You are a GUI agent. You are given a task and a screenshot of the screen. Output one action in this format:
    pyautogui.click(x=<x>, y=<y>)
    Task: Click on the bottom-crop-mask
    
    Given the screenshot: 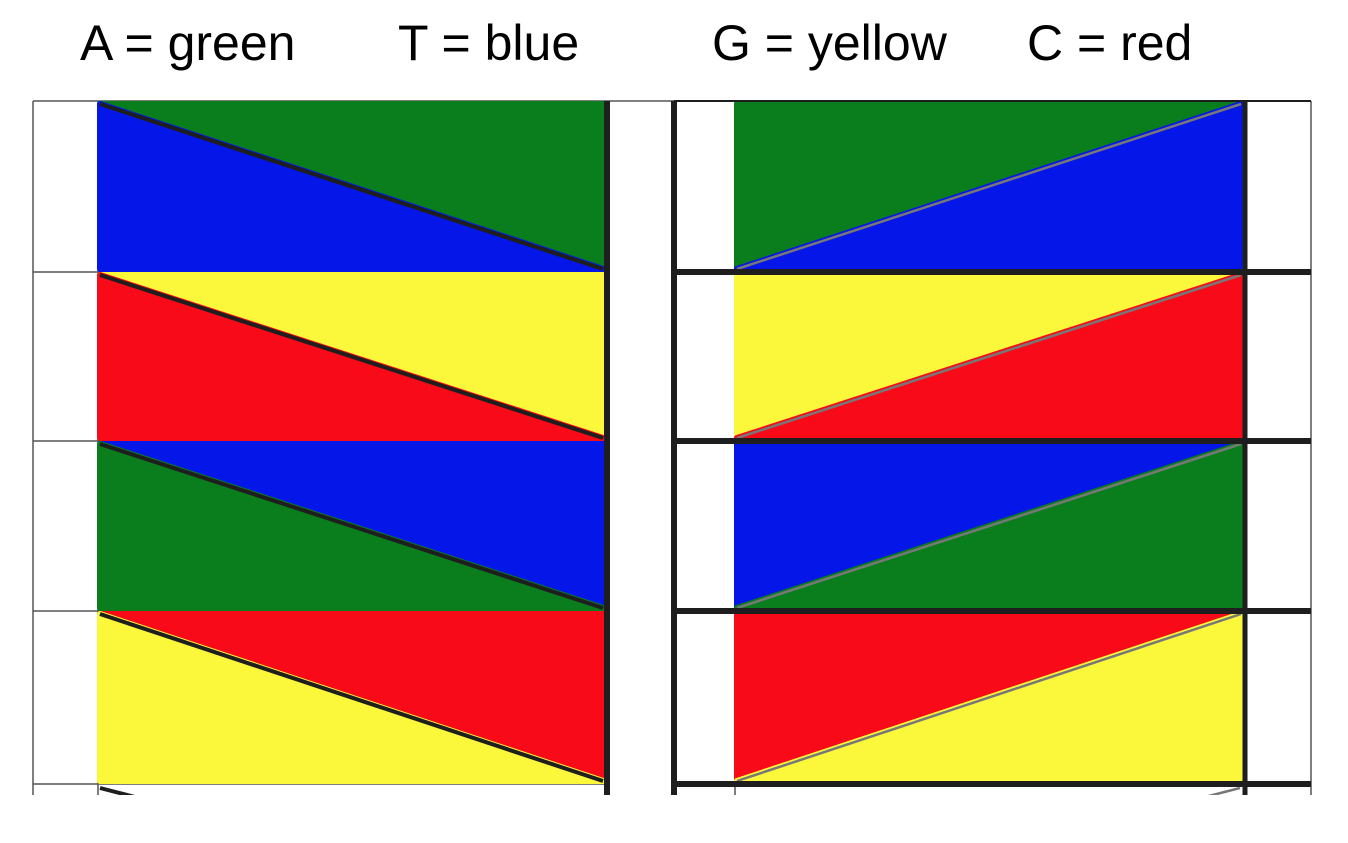 What is the action you would take?
    pyautogui.click(x=674, y=819)
    